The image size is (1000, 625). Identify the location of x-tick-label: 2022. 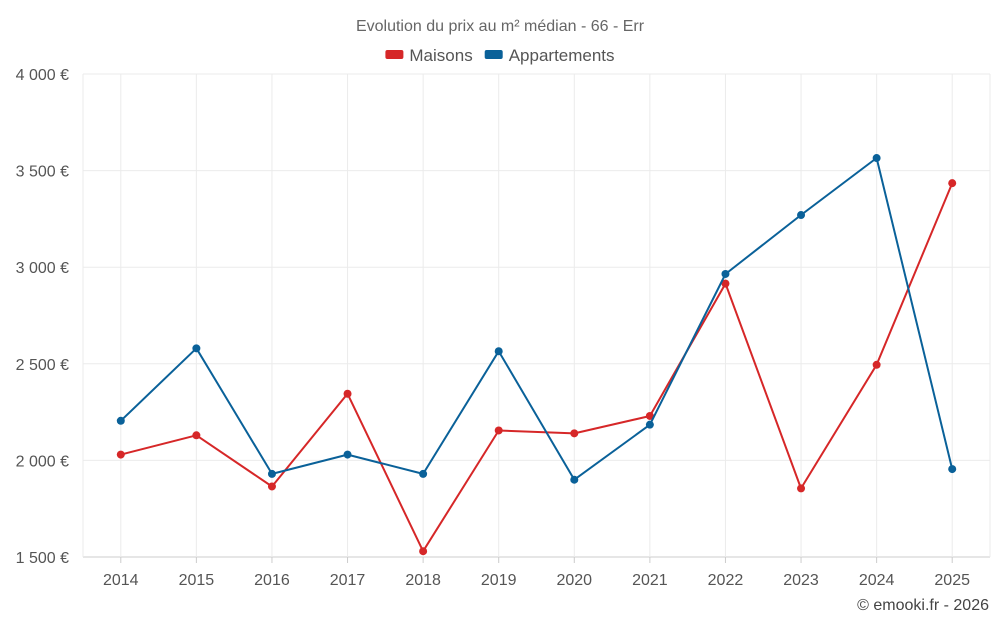
(726, 580).